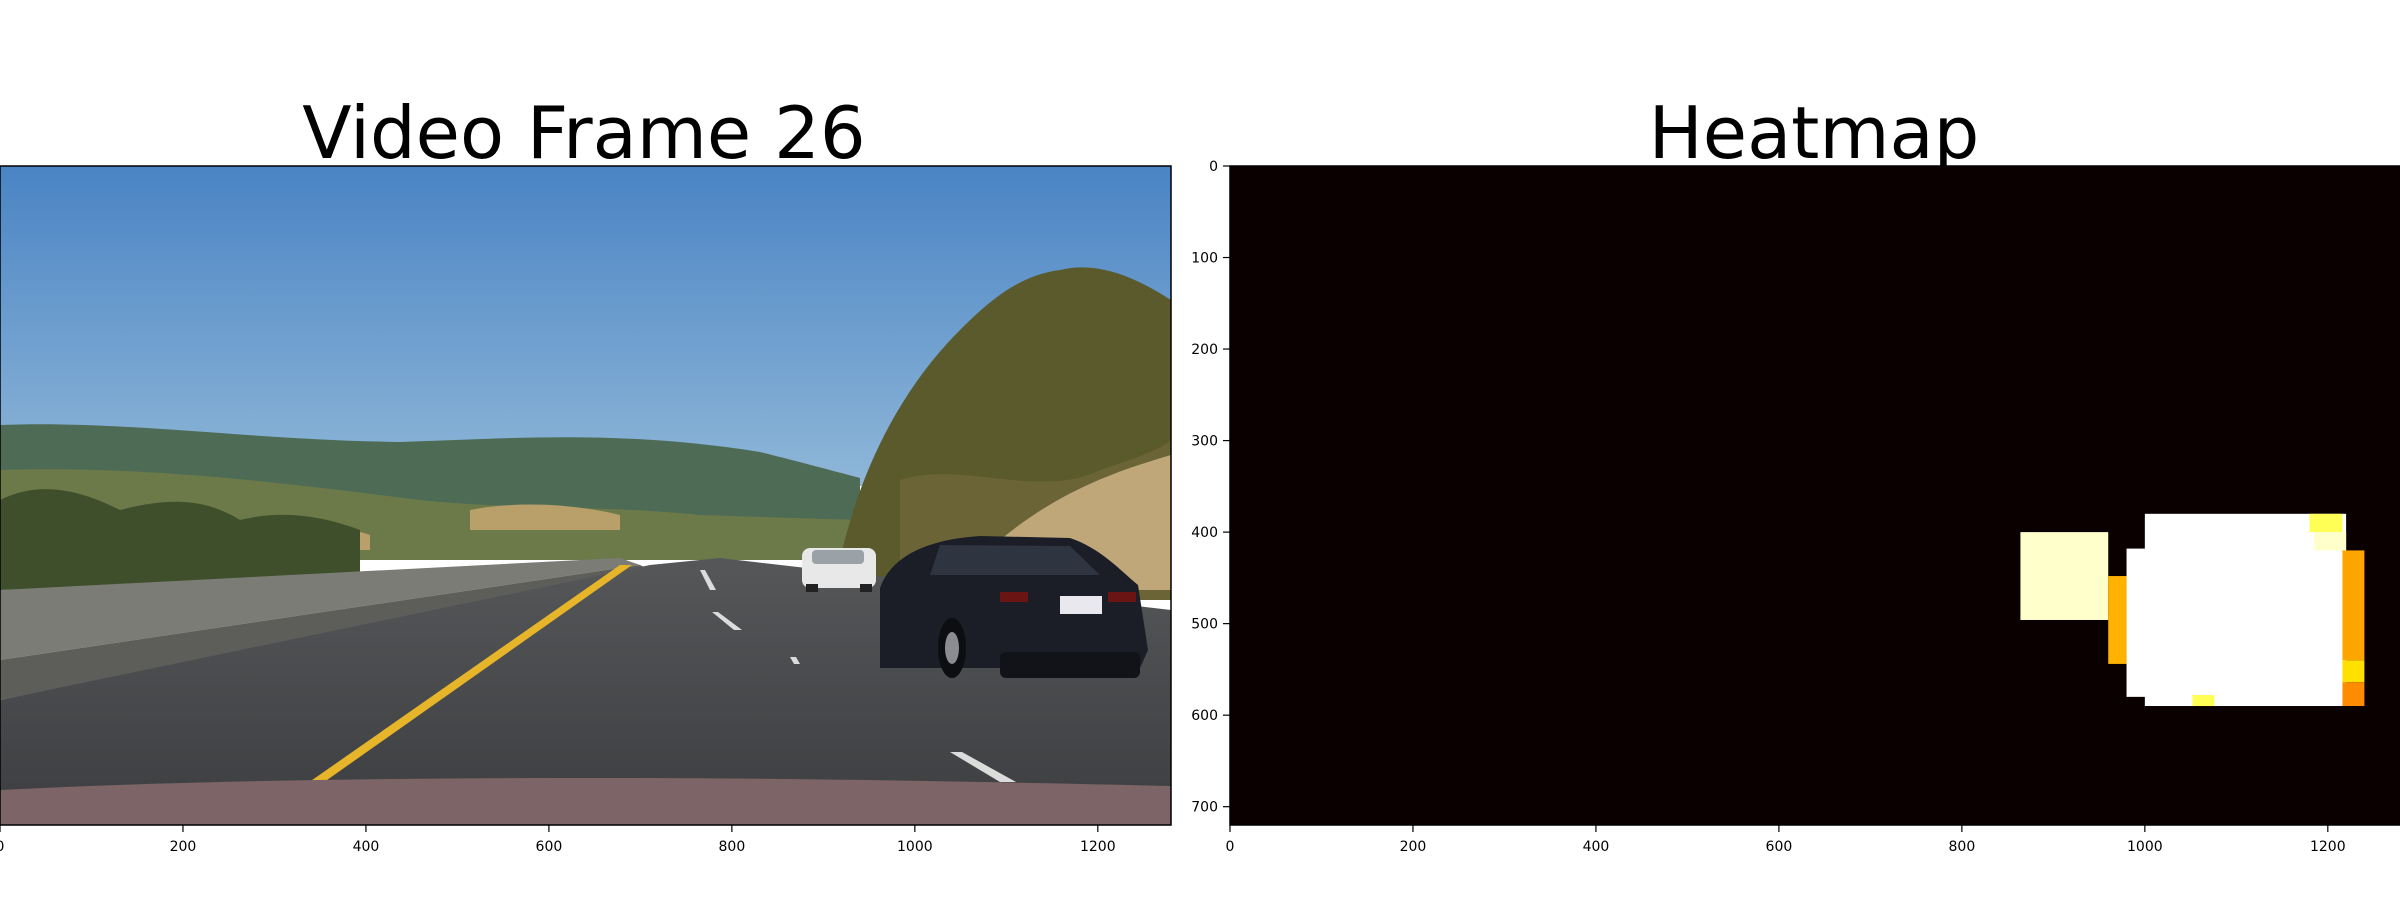 Image resolution: width=2400 pixels, height=900 pixels. What do you see at coordinates (1210, 487) in the screenshot?
I see `heatmap-y-axis: 0 100 200 300 400 500 600 700` at bounding box center [1210, 487].